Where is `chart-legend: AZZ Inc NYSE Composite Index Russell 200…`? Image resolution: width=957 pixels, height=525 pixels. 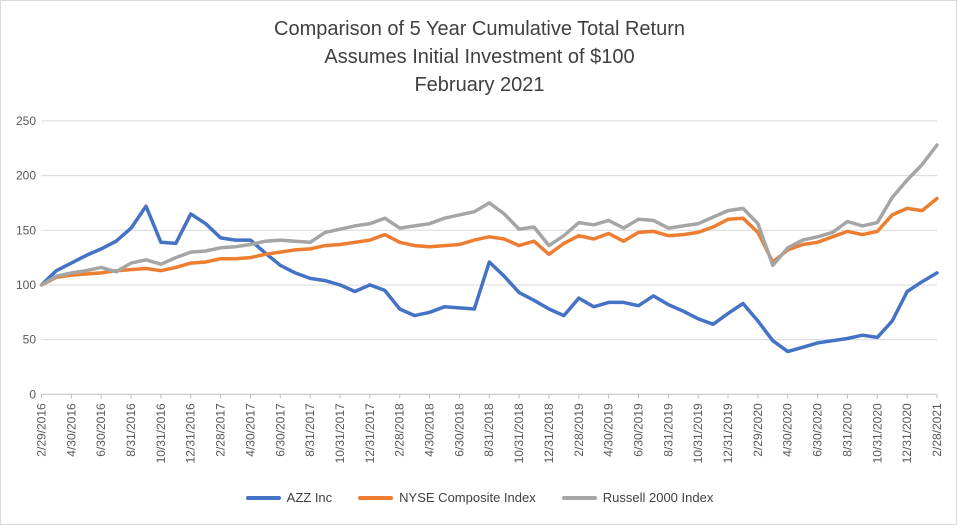 chart-legend: AZZ Inc NYSE Composite Index Russell 200… is located at coordinates (478, 497).